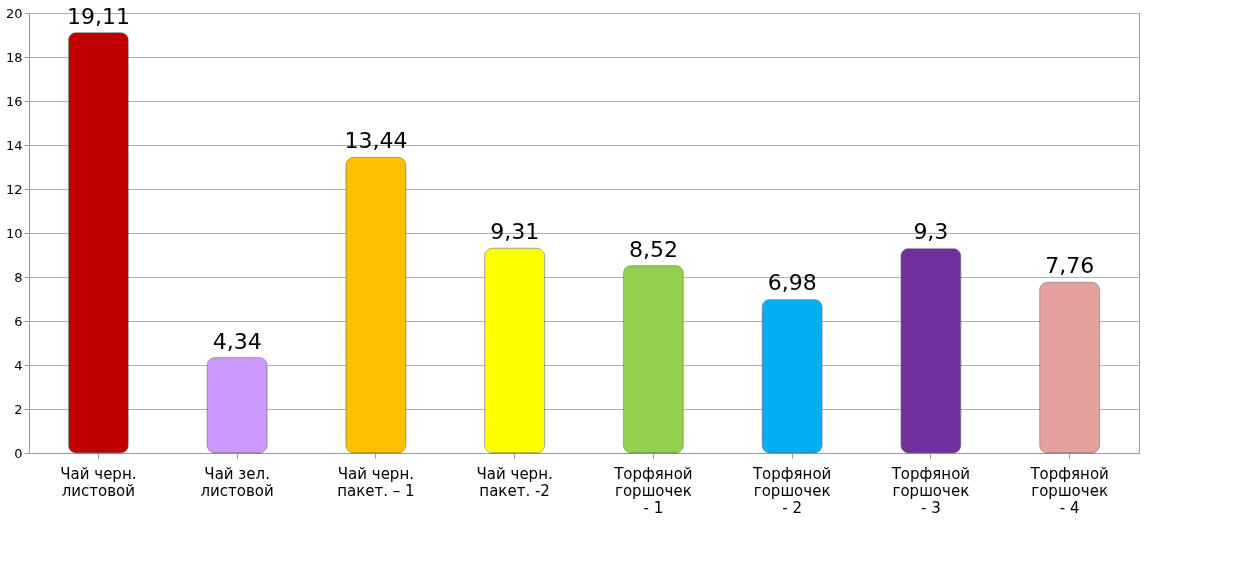  Describe the element at coordinates (14, 101) in the screenshot. I see `y-tick-label: 16` at that location.